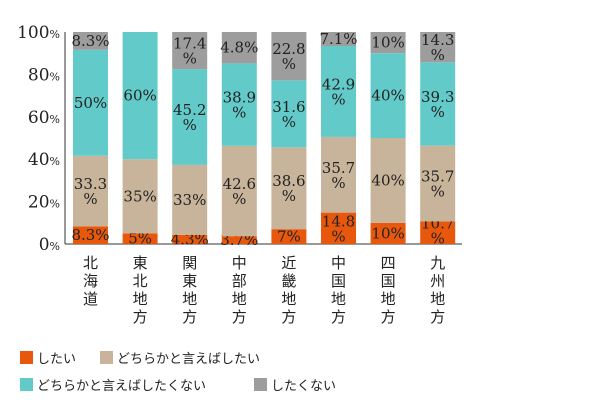 The height and width of the screenshot is (411, 600). I want to click on data-label: 33%, so click(189, 200).